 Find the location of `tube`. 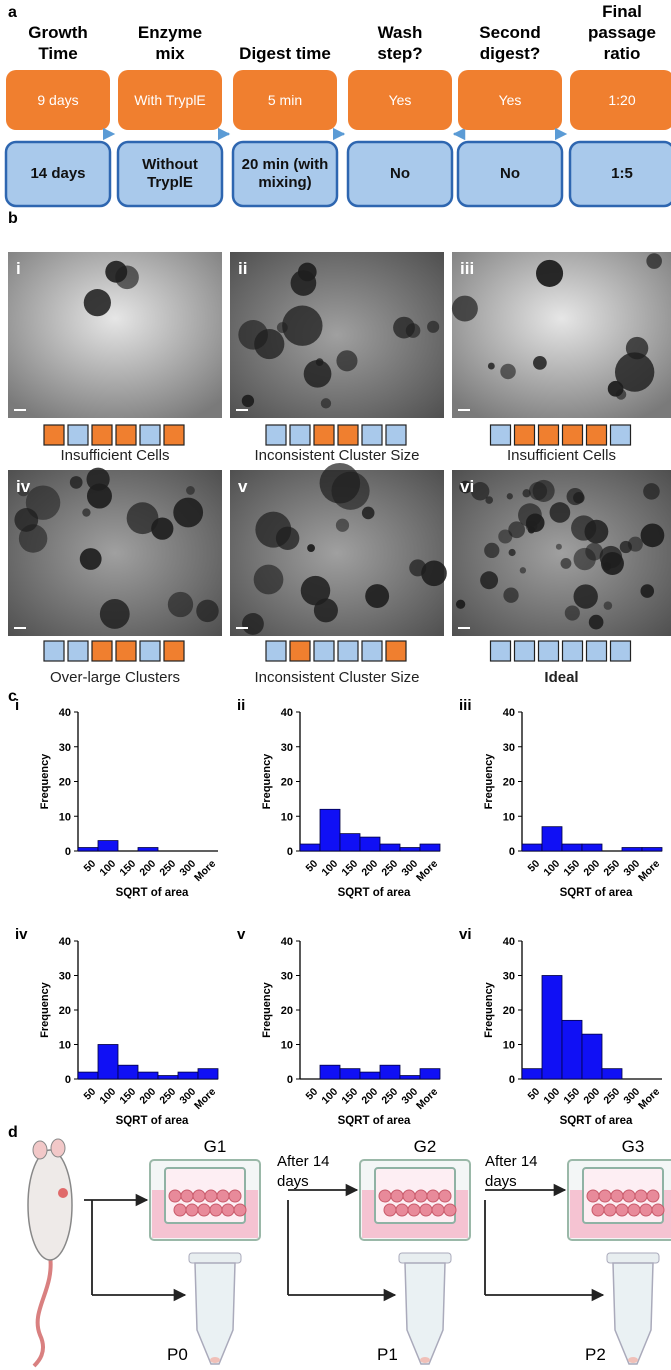

tube is located at coordinates (425, 1313).